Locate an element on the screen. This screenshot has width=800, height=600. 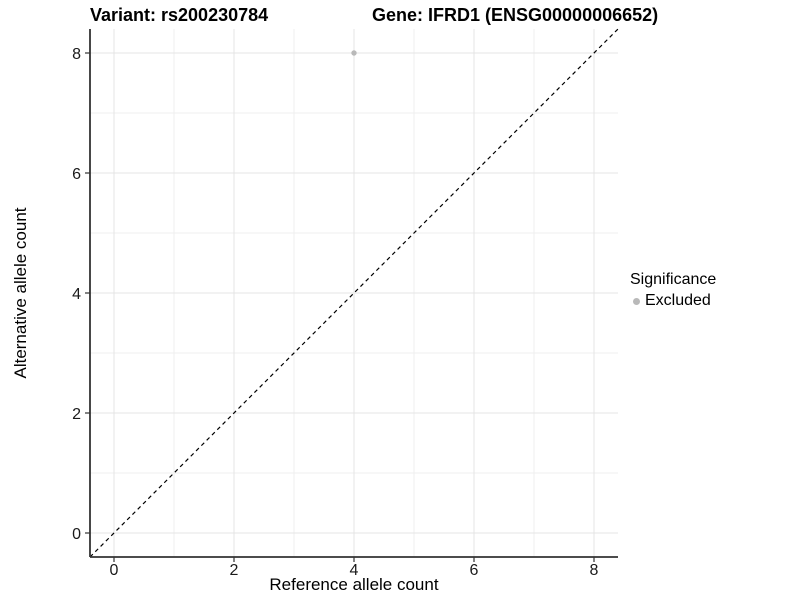
y-tick-label: 2 is located at coordinates (76, 414).